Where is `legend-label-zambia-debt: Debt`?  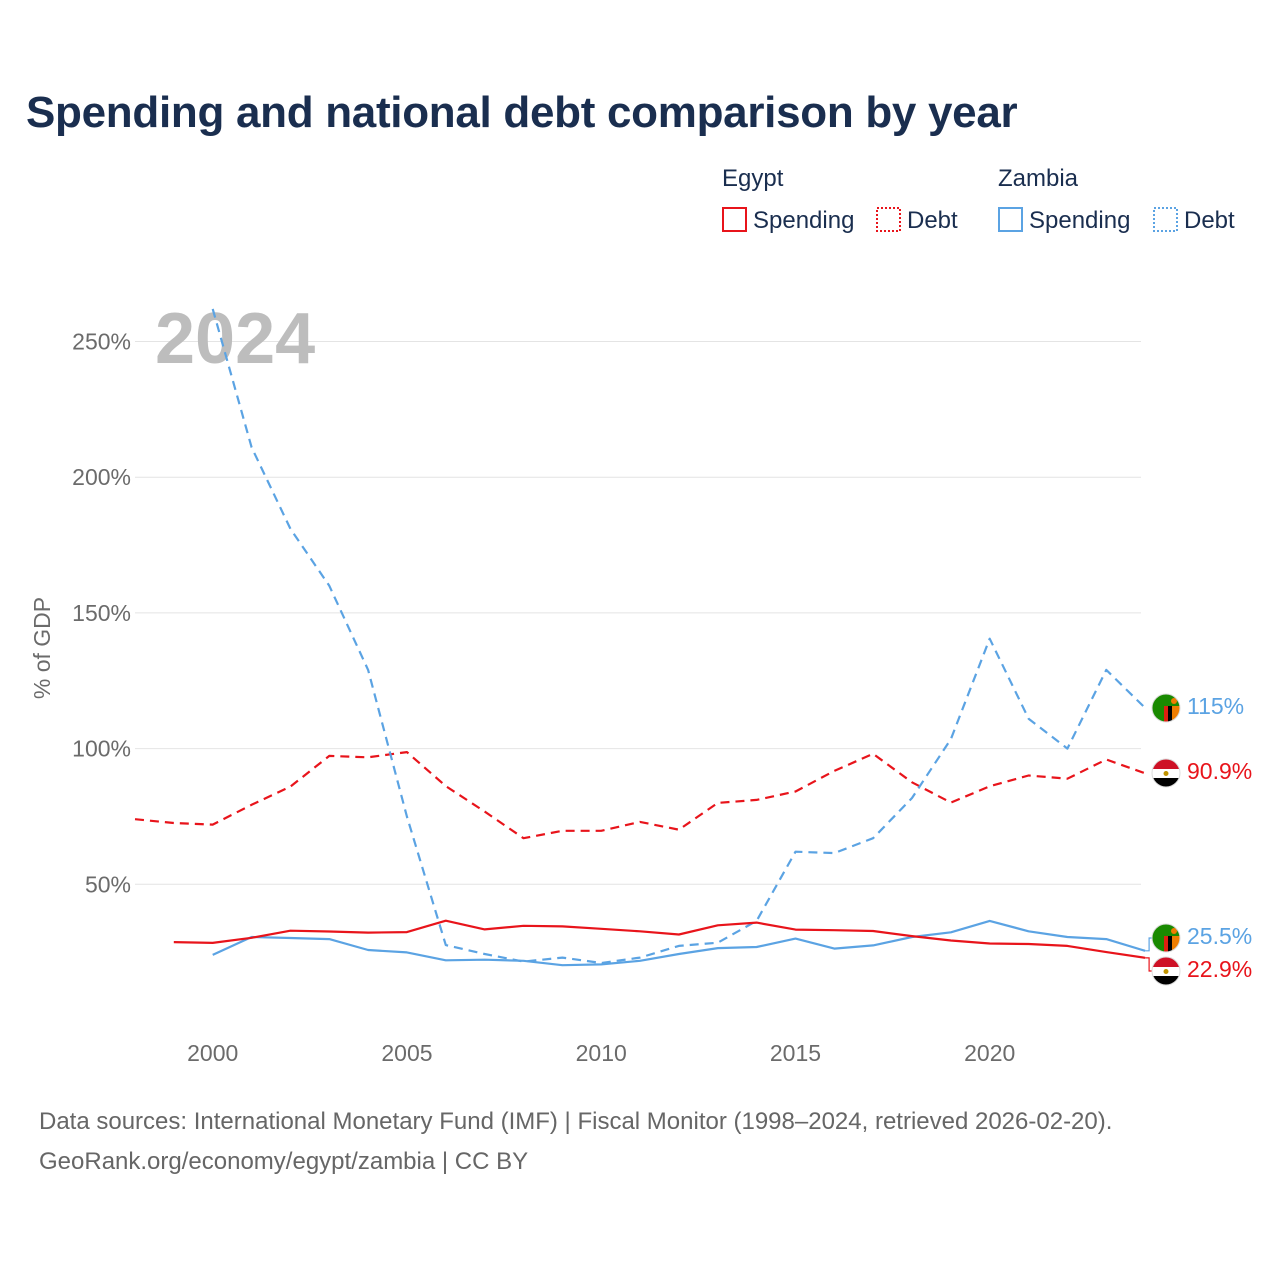
legend-label-zambia-debt: Debt is located at coordinates (1209, 220).